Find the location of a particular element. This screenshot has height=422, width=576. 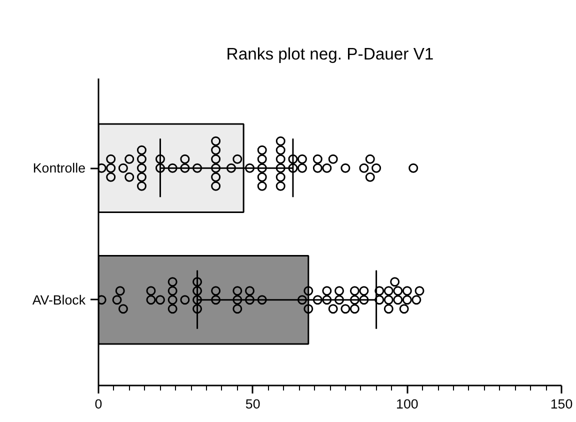

chart-title: Ranks plot neg. P-Dauer V1 is located at coordinates (330, 54).